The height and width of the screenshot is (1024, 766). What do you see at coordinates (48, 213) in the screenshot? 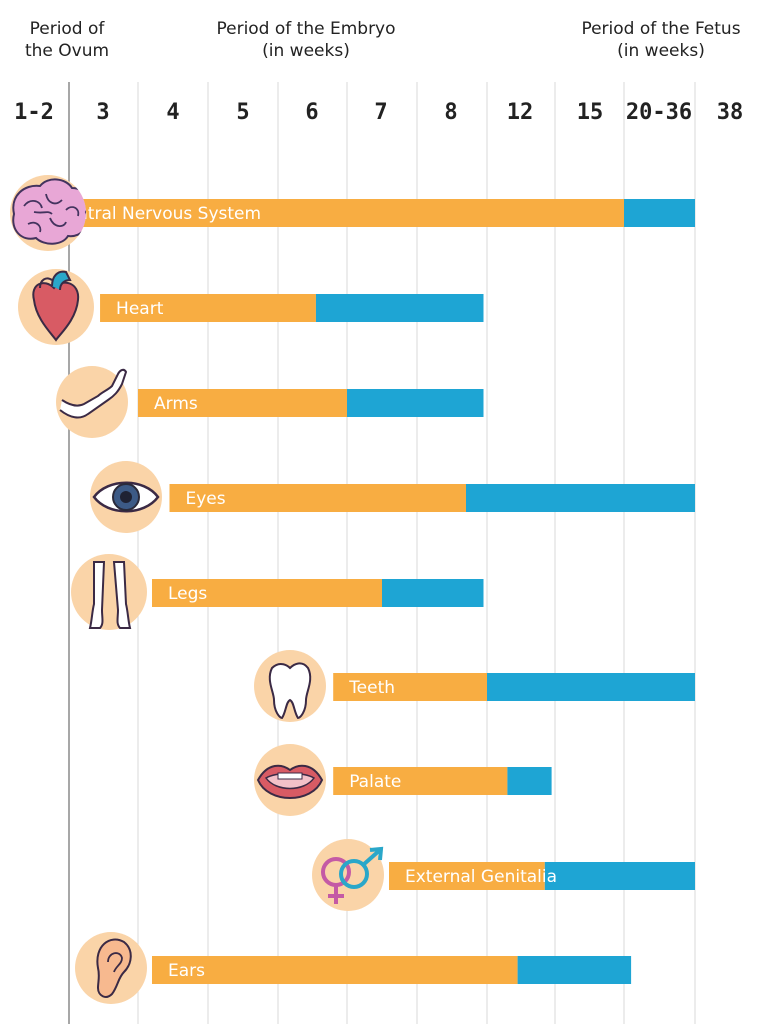
I see `brain-icon` at bounding box center [48, 213].